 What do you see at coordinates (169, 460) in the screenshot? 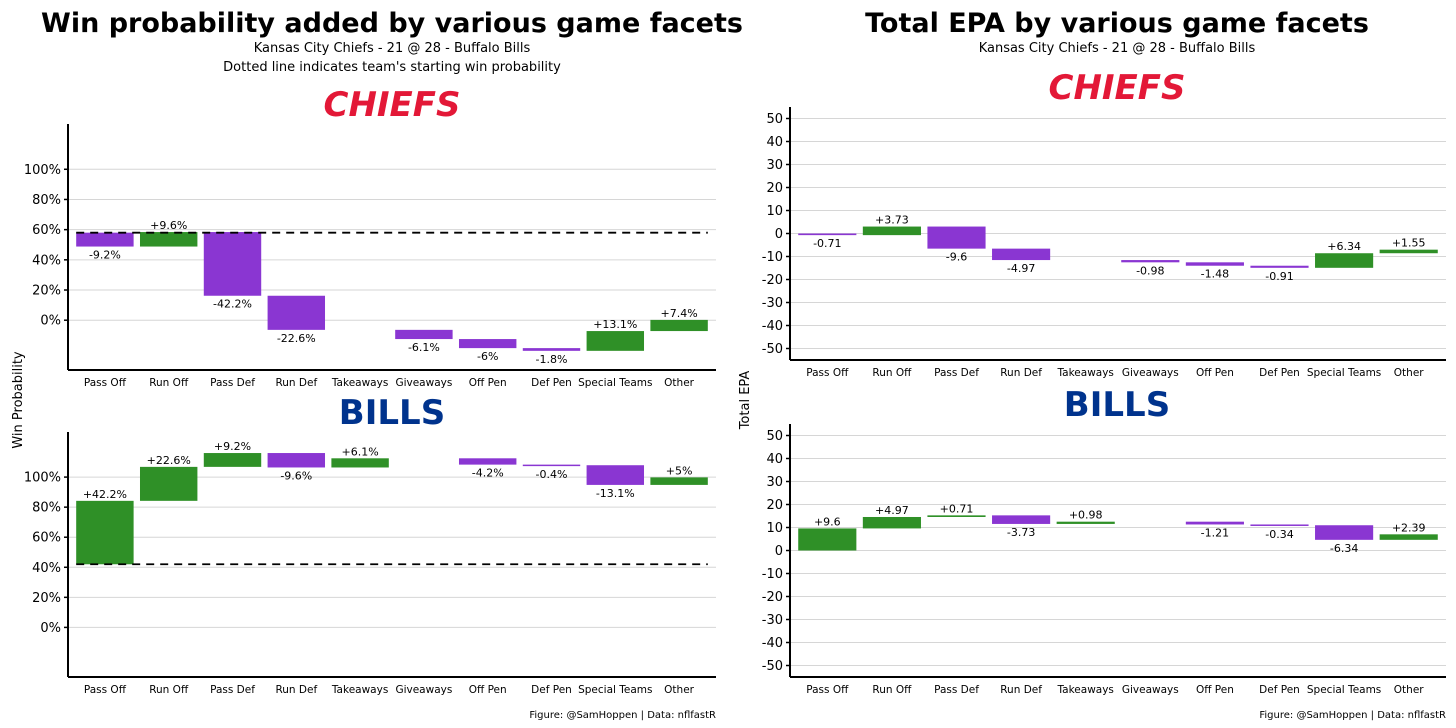
I see `bills-wp-data-label: +22.6%` at bounding box center [169, 460].